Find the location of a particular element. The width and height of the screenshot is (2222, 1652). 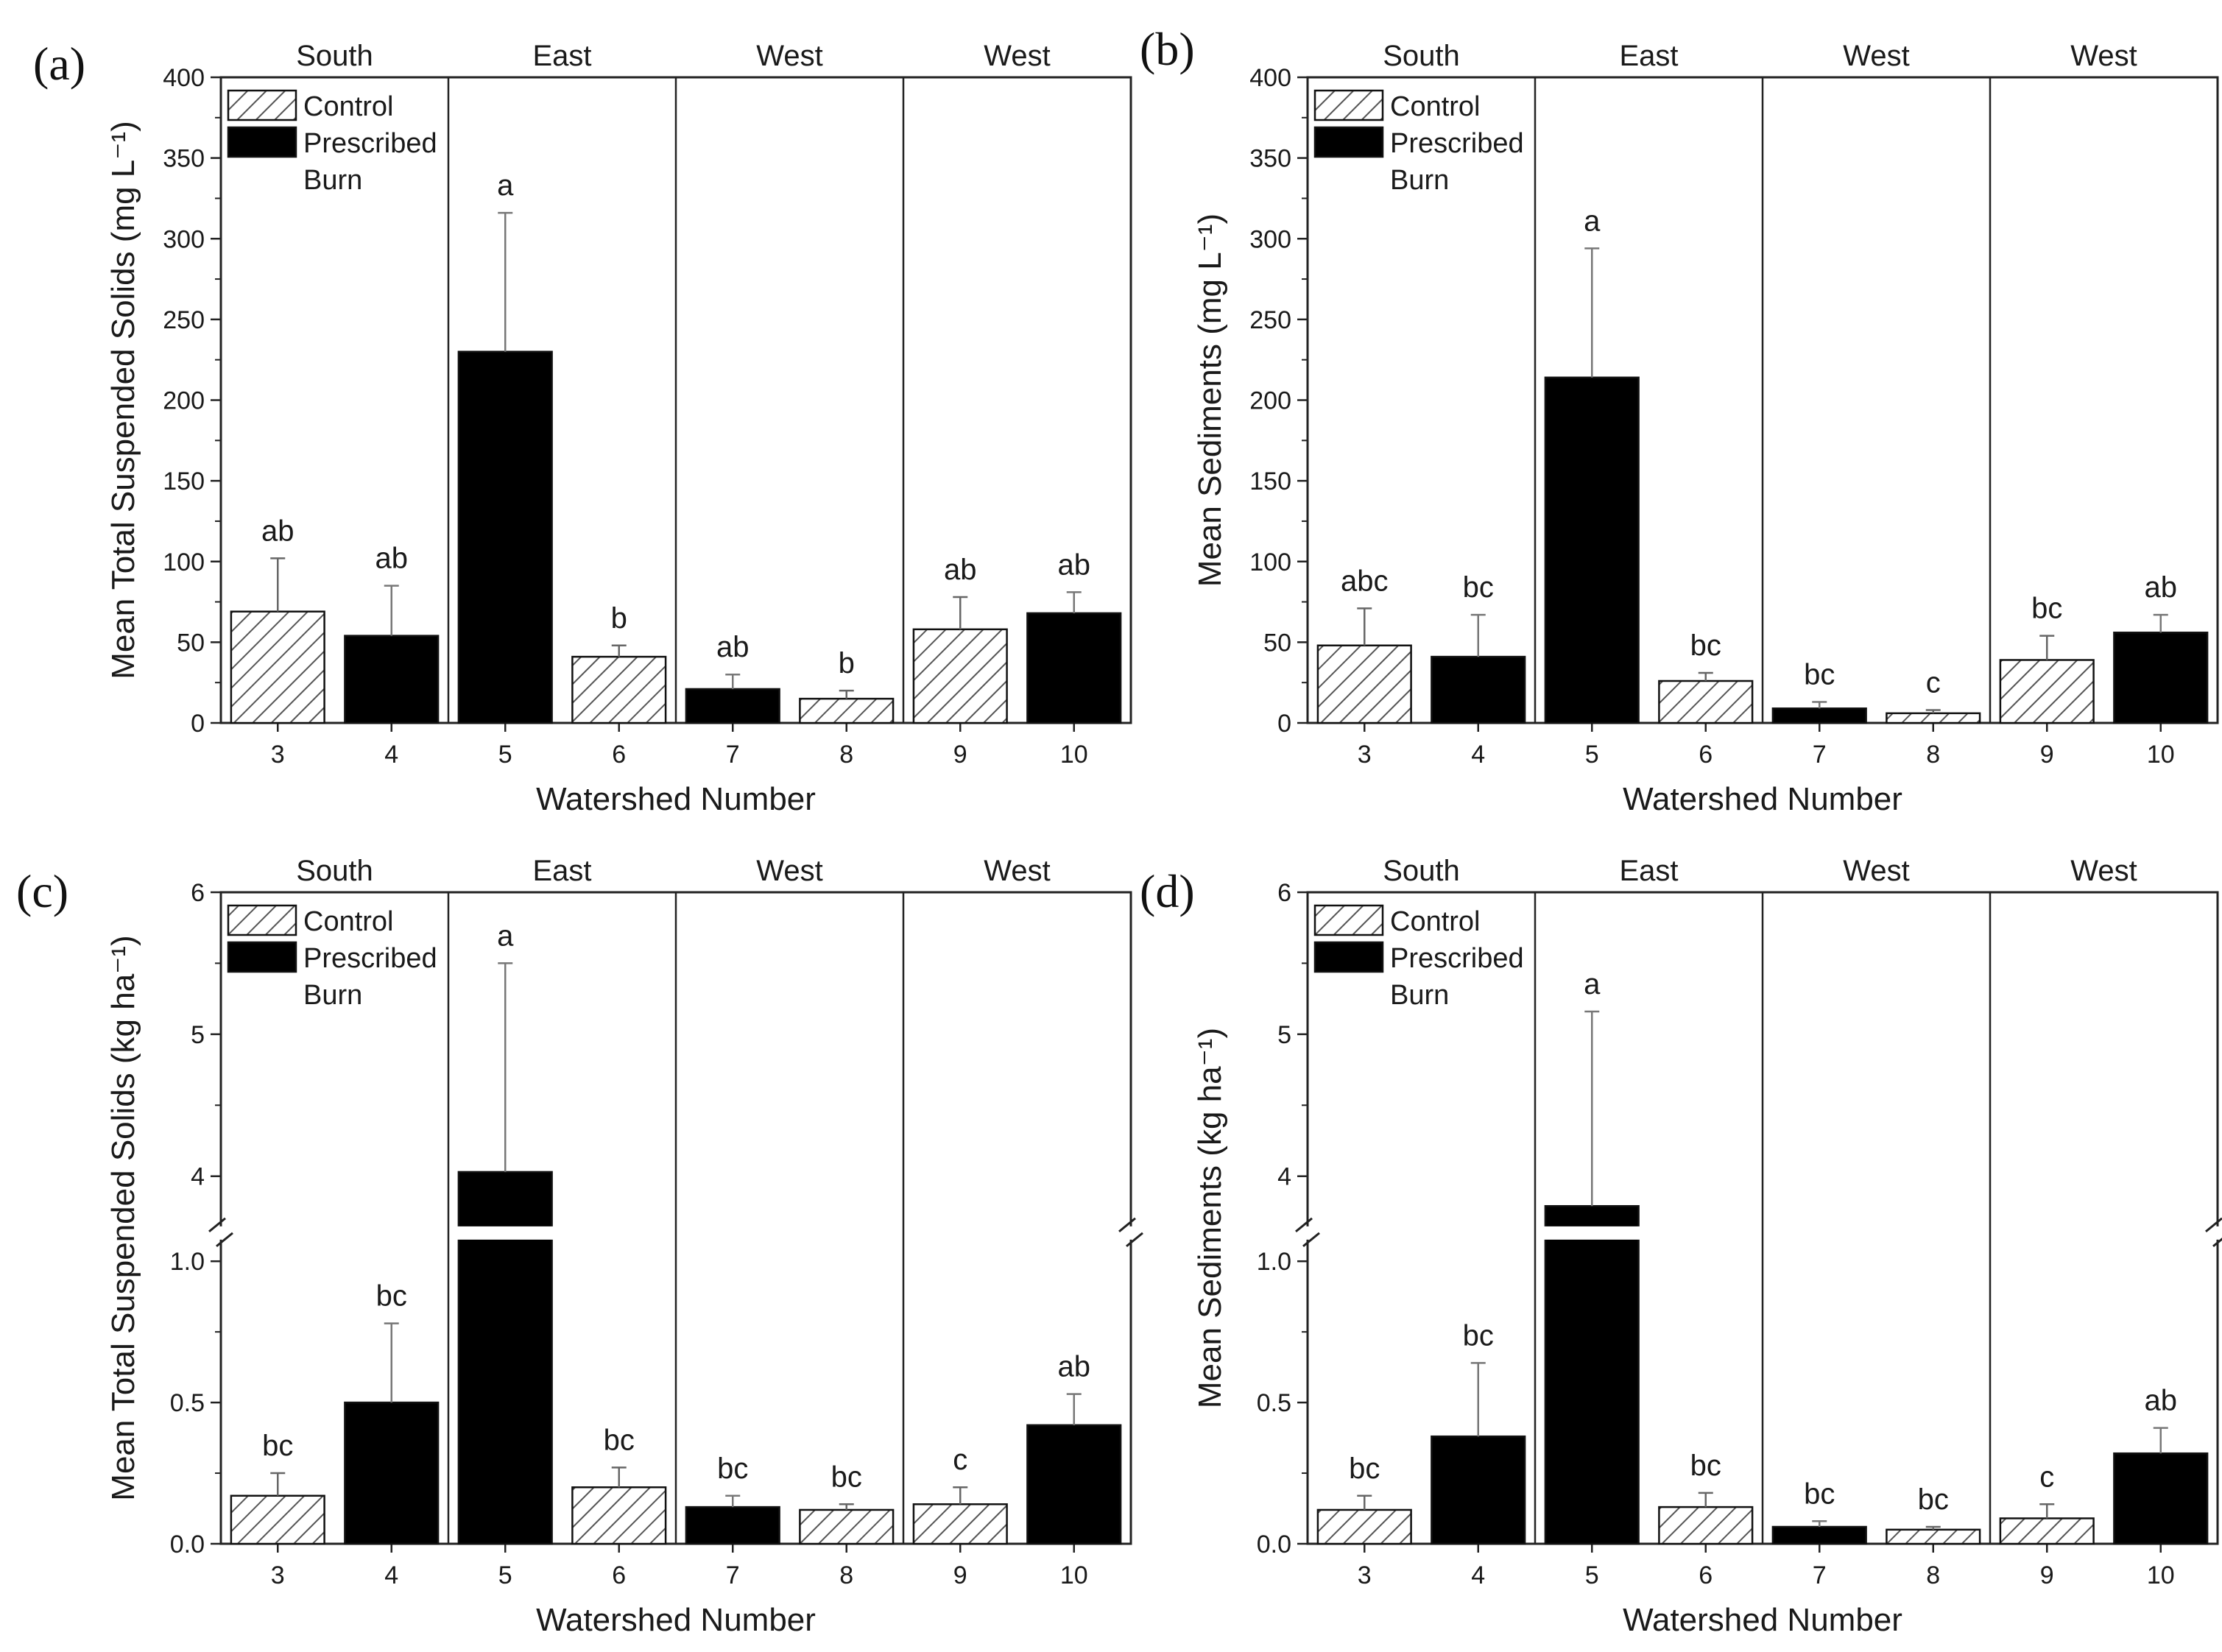

y-tick-label: 0 is located at coordinates (198, 724).